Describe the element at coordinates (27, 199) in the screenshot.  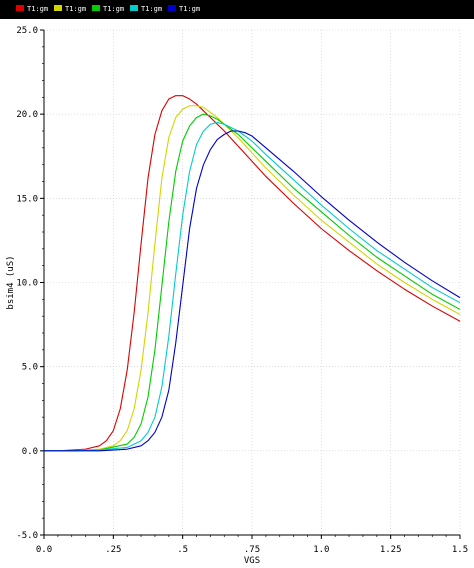
I see `y-tick-label: 15.0` at that location.